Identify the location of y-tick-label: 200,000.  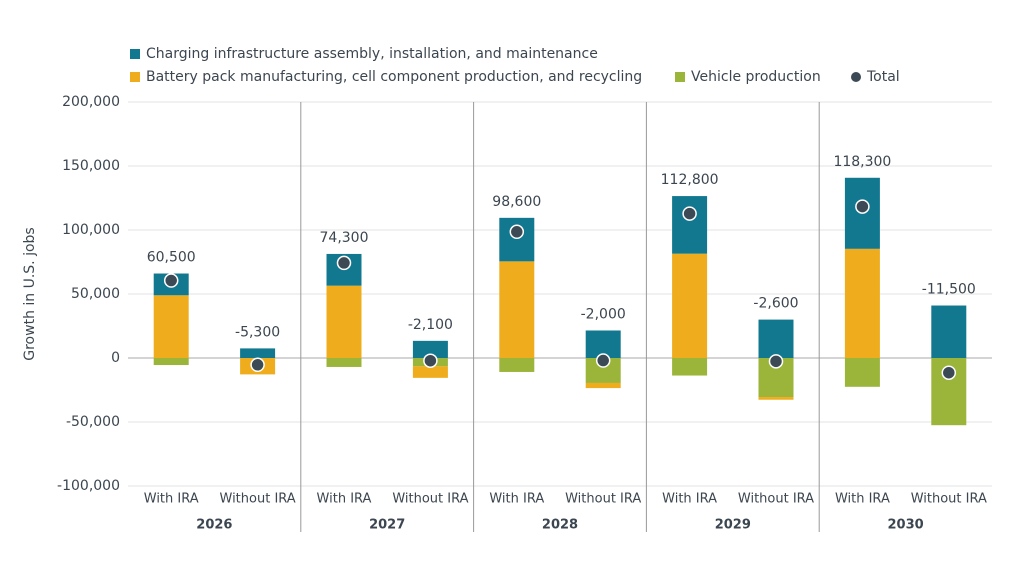
(91, 102).